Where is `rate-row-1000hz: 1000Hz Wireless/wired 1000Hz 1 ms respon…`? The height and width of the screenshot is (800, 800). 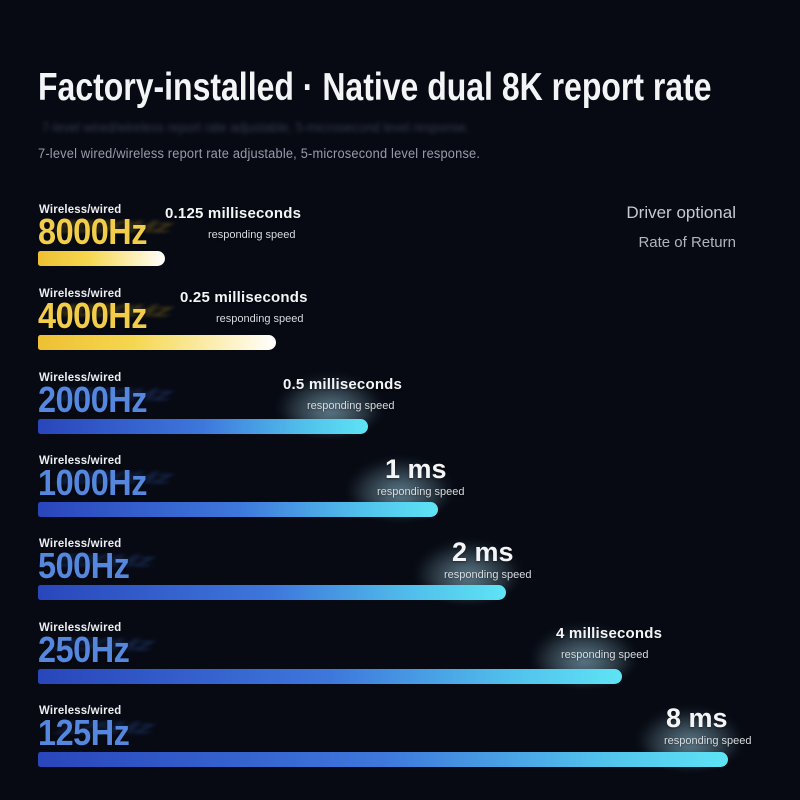 rate-row-1000hz: 1000Hz Wireless/wired 1000Hz 1 ms respon… is located at coordinates (400, 489).